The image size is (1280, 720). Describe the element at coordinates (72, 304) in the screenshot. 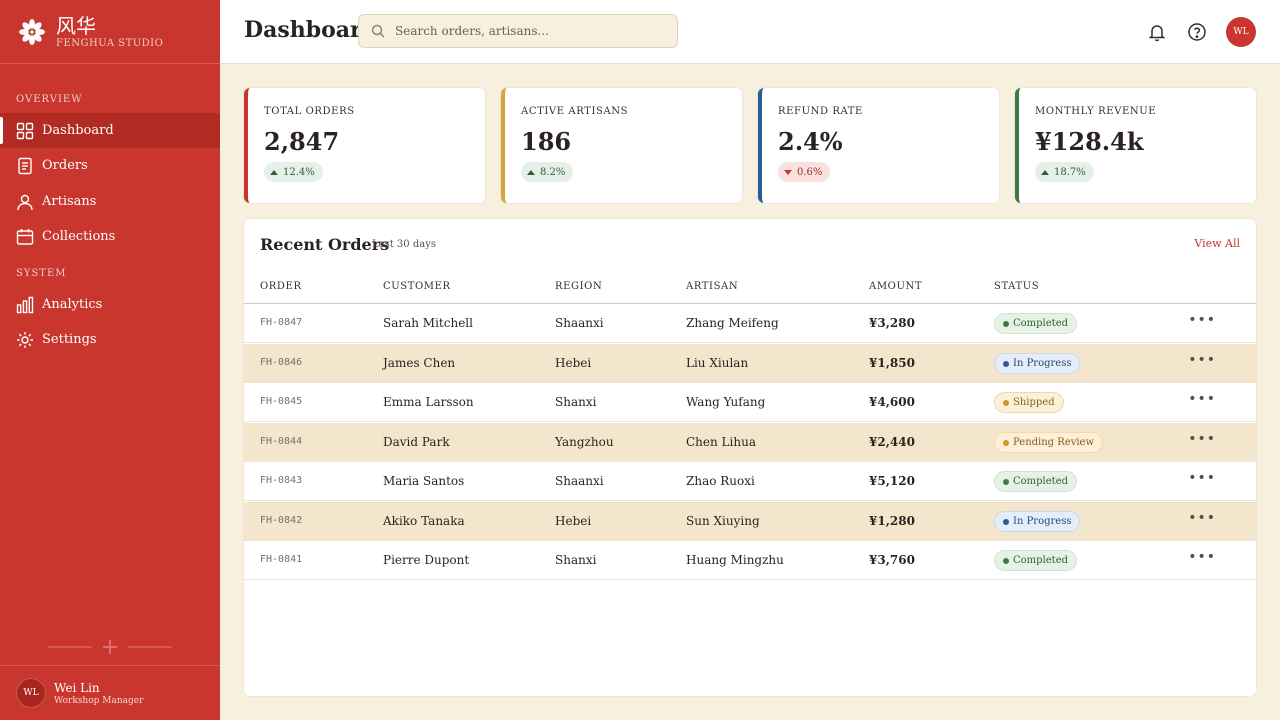

I see `sidebar-item-label: Analytics` at that location.